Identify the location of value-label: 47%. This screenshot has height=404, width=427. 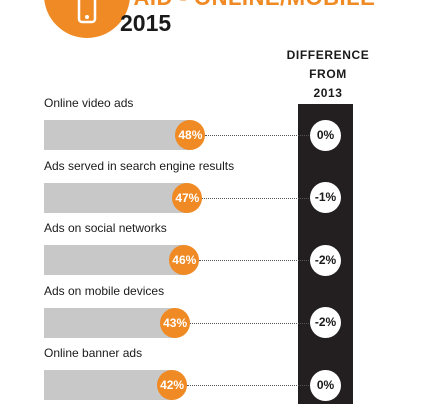
(187, 197).